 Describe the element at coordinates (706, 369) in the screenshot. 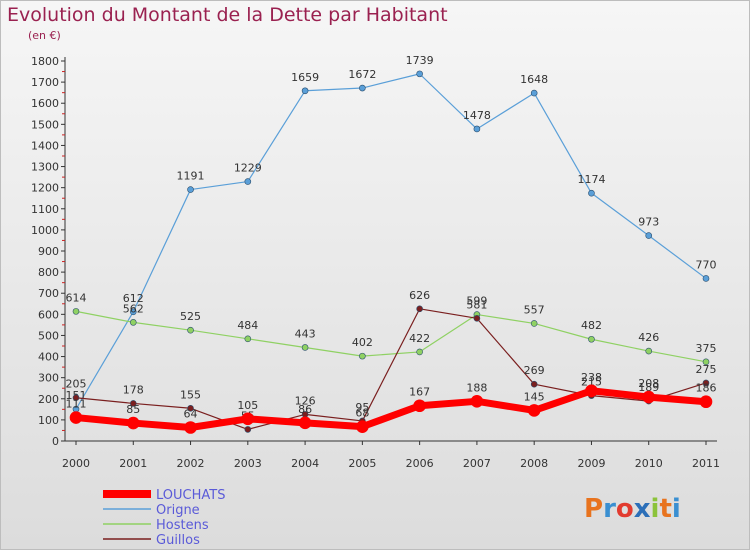

I see `data-label-guillos: 275` at that location.